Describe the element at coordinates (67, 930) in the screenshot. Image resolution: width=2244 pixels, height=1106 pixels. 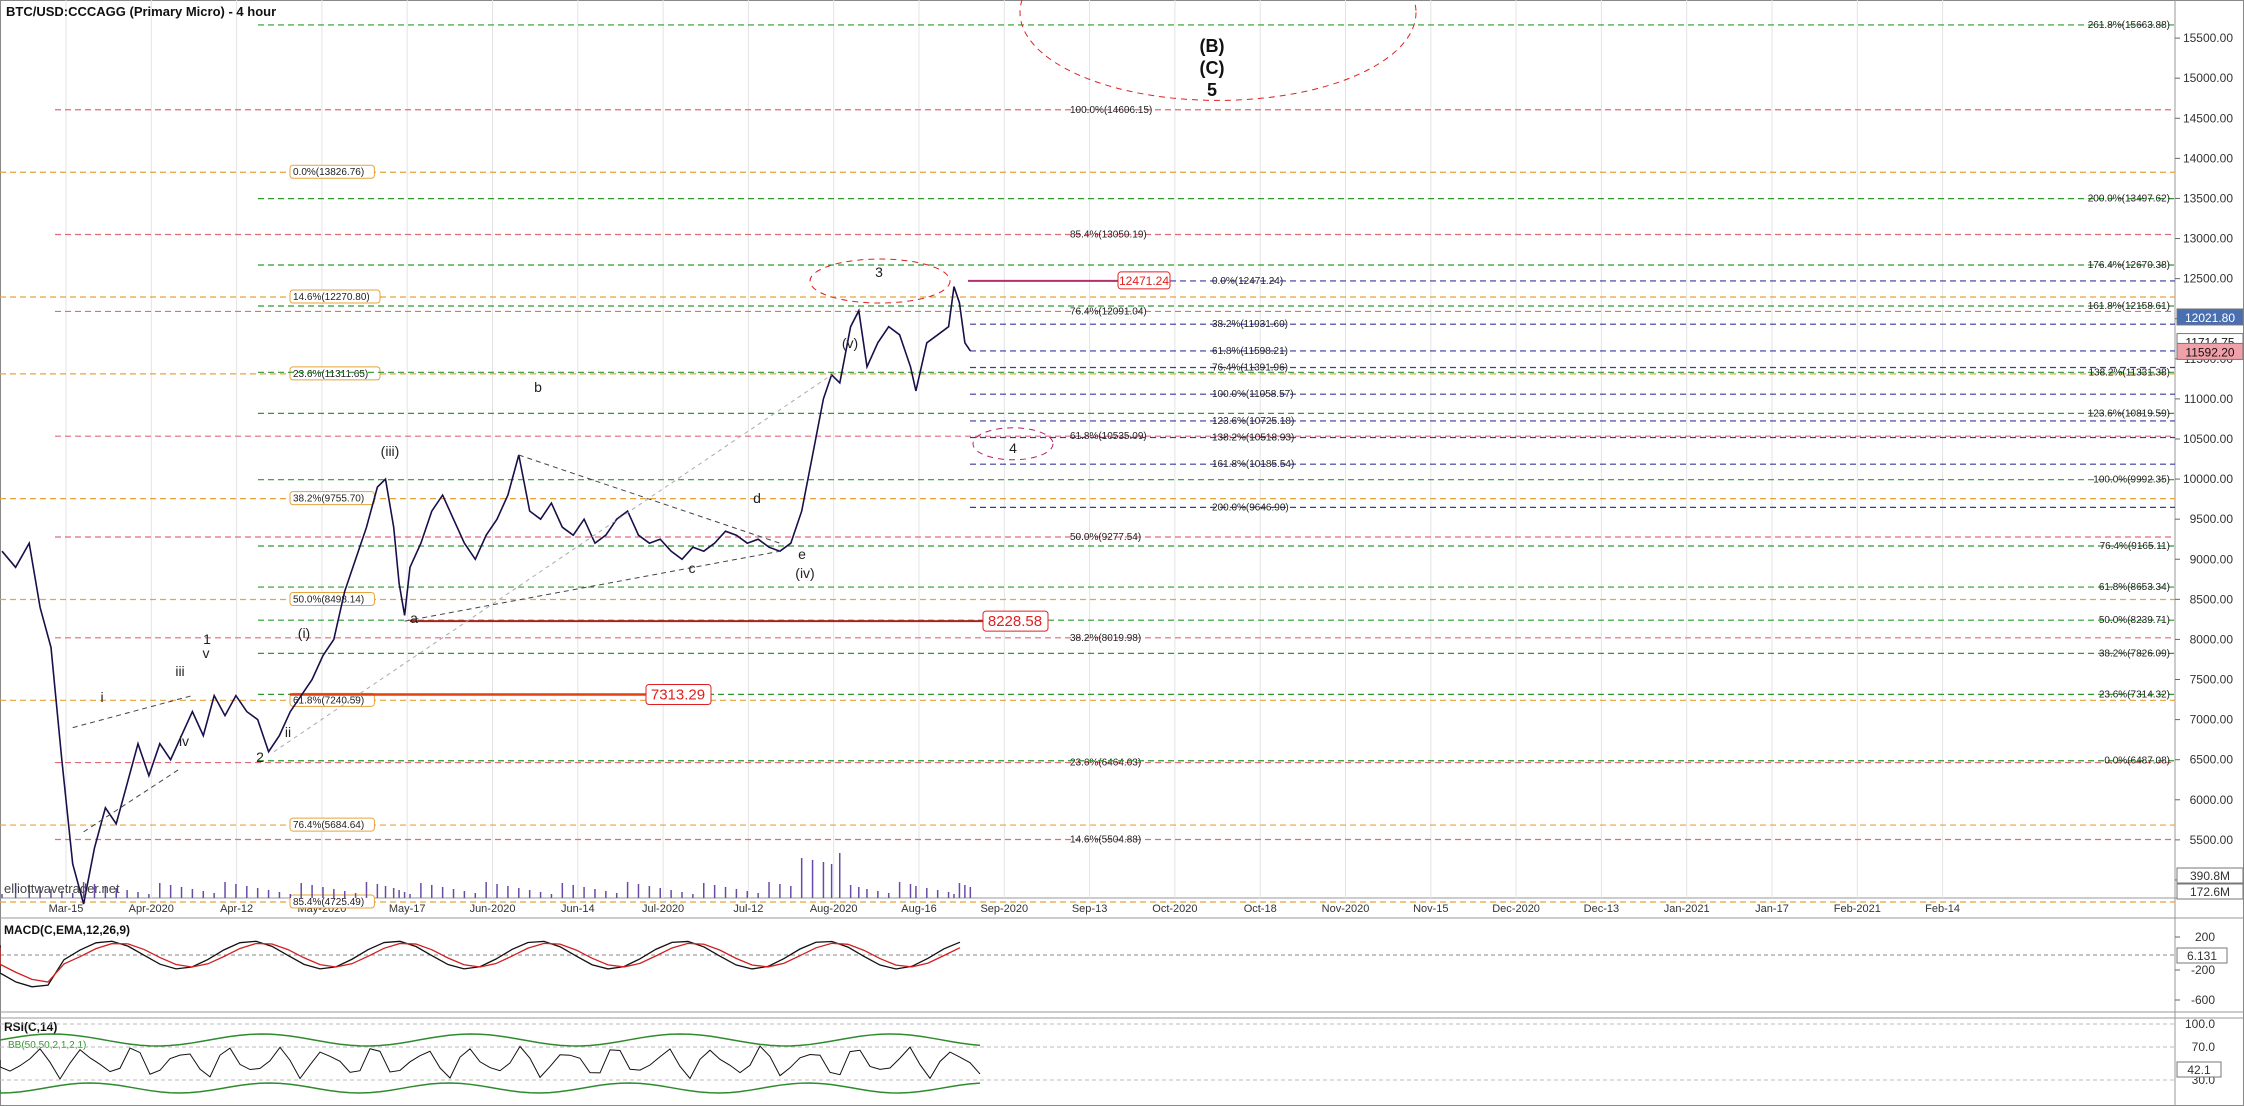
I see `macd-label: MACD(C,EMA,12,26,9)` at that location.